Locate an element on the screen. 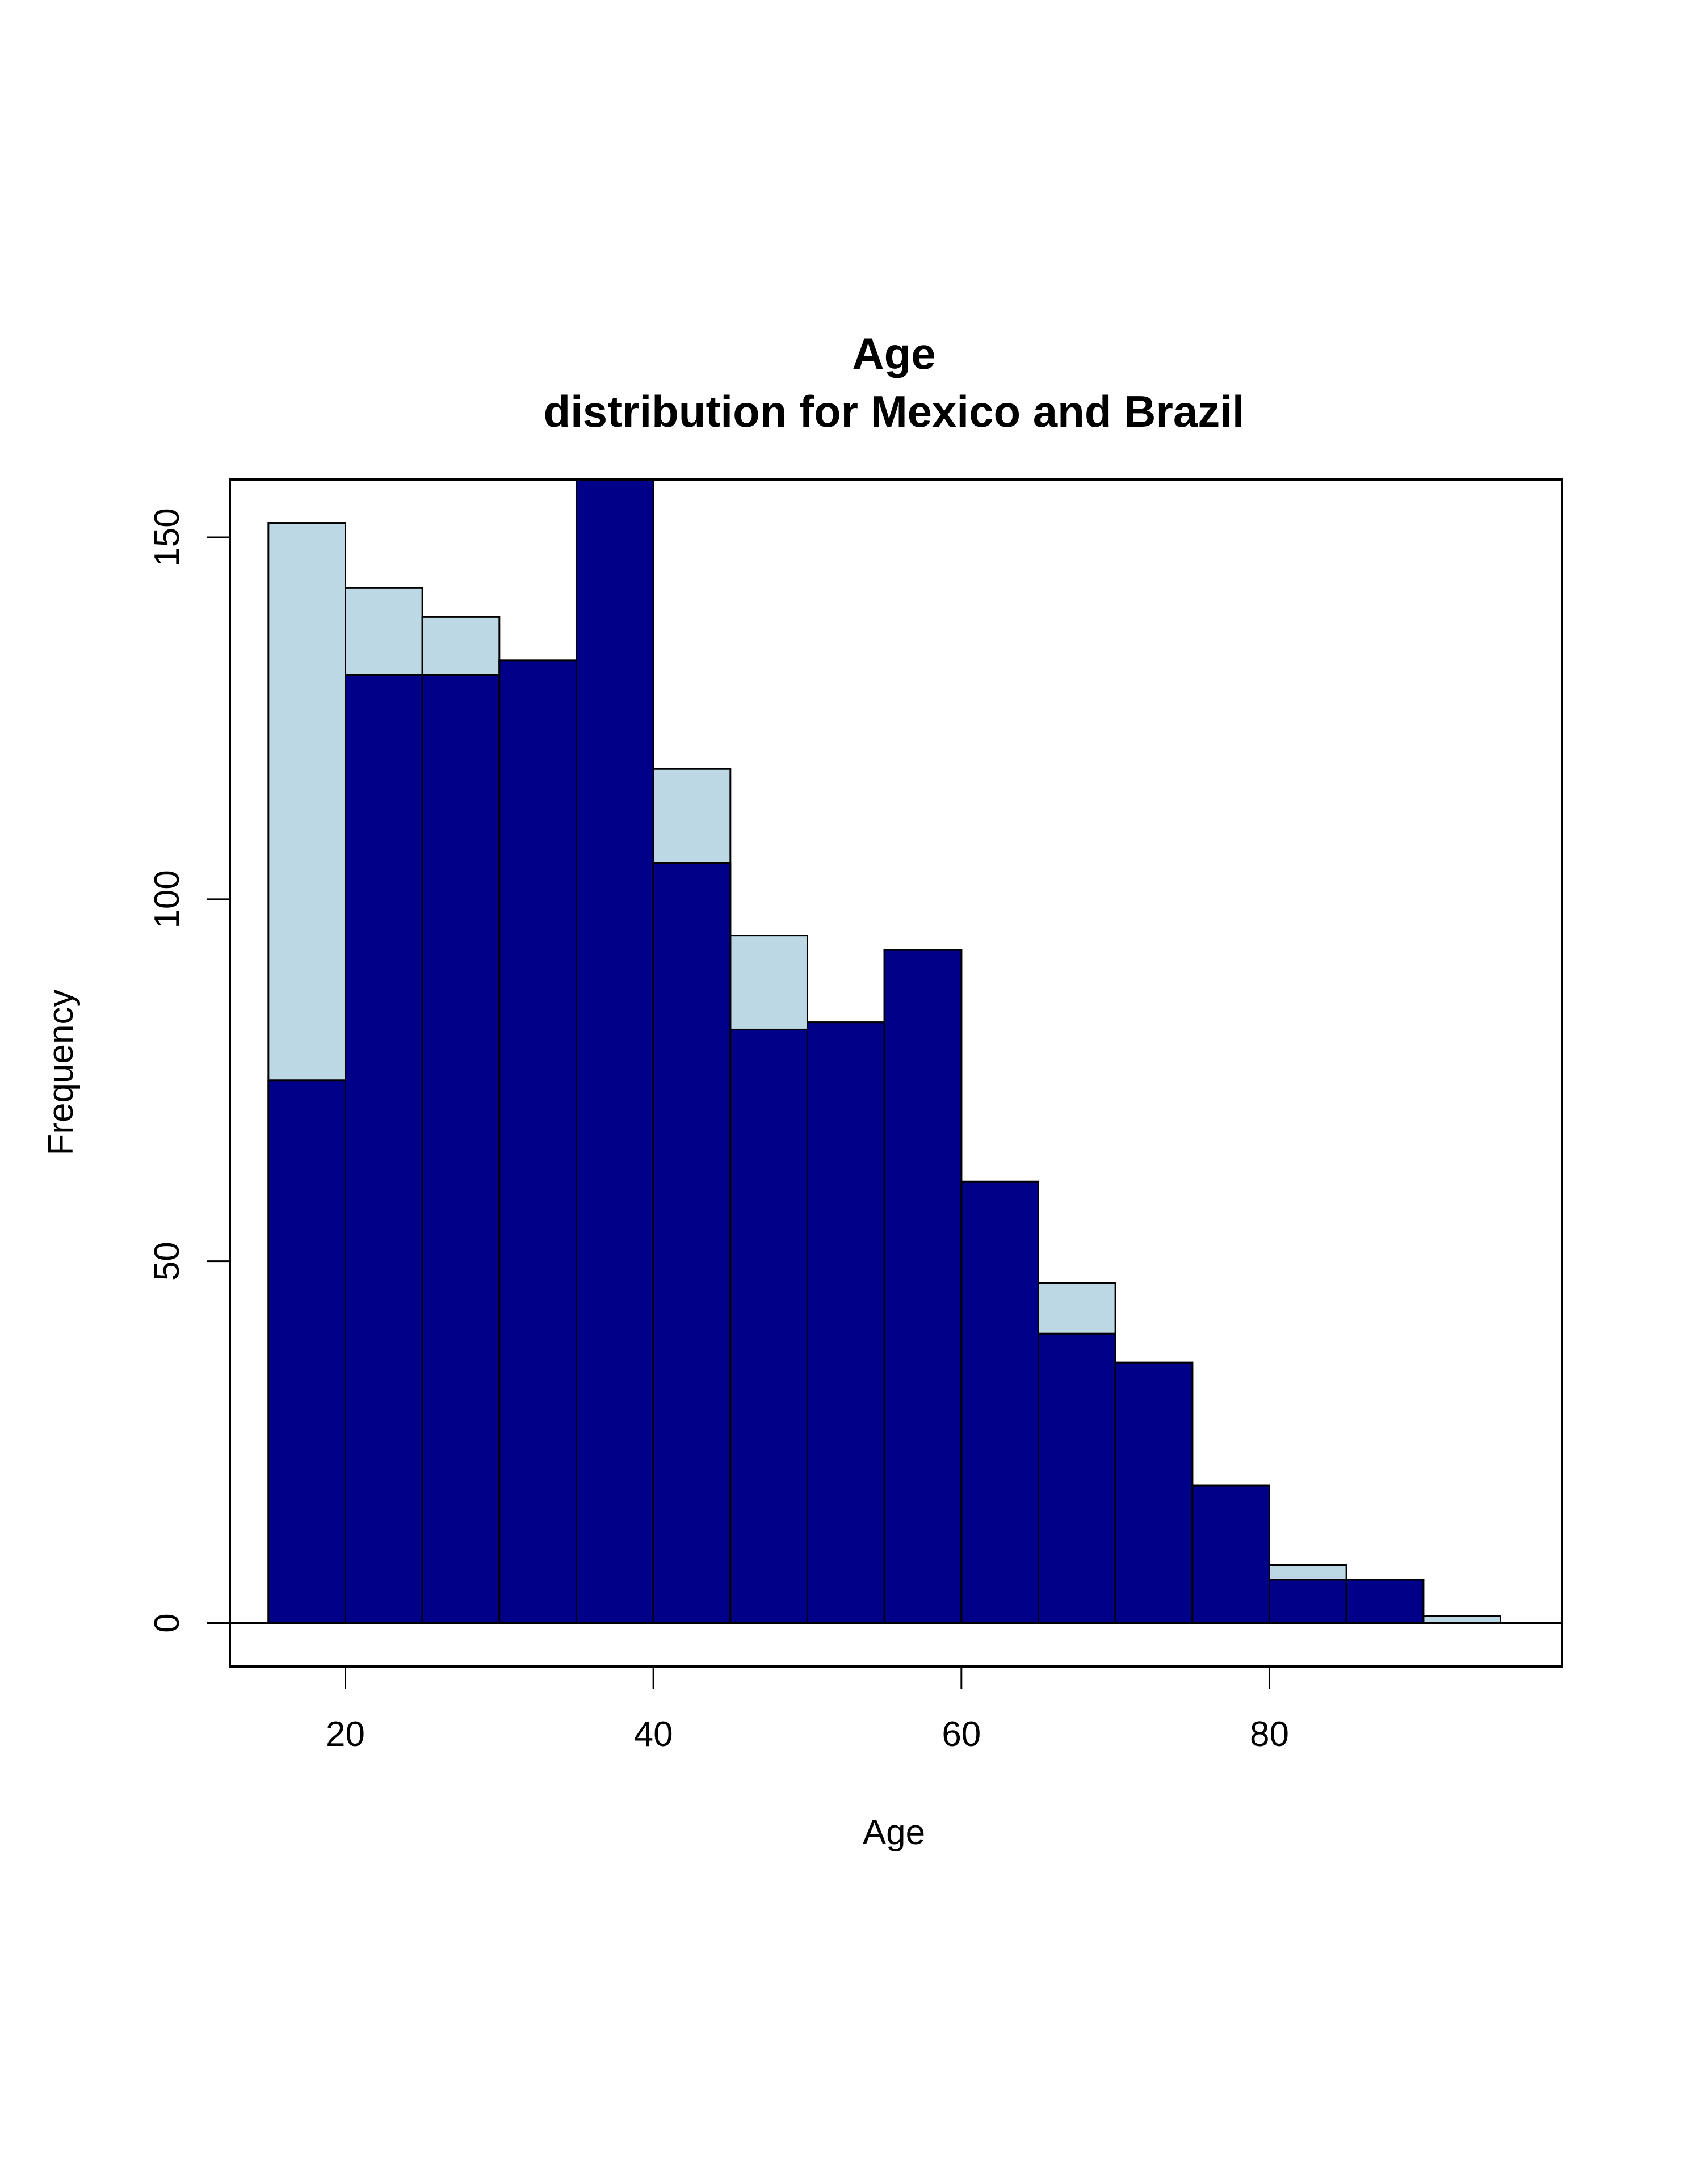 The image size is (1688, 2184). x-axis: 20 40 60 80 is located at coordinates (807, 1709).